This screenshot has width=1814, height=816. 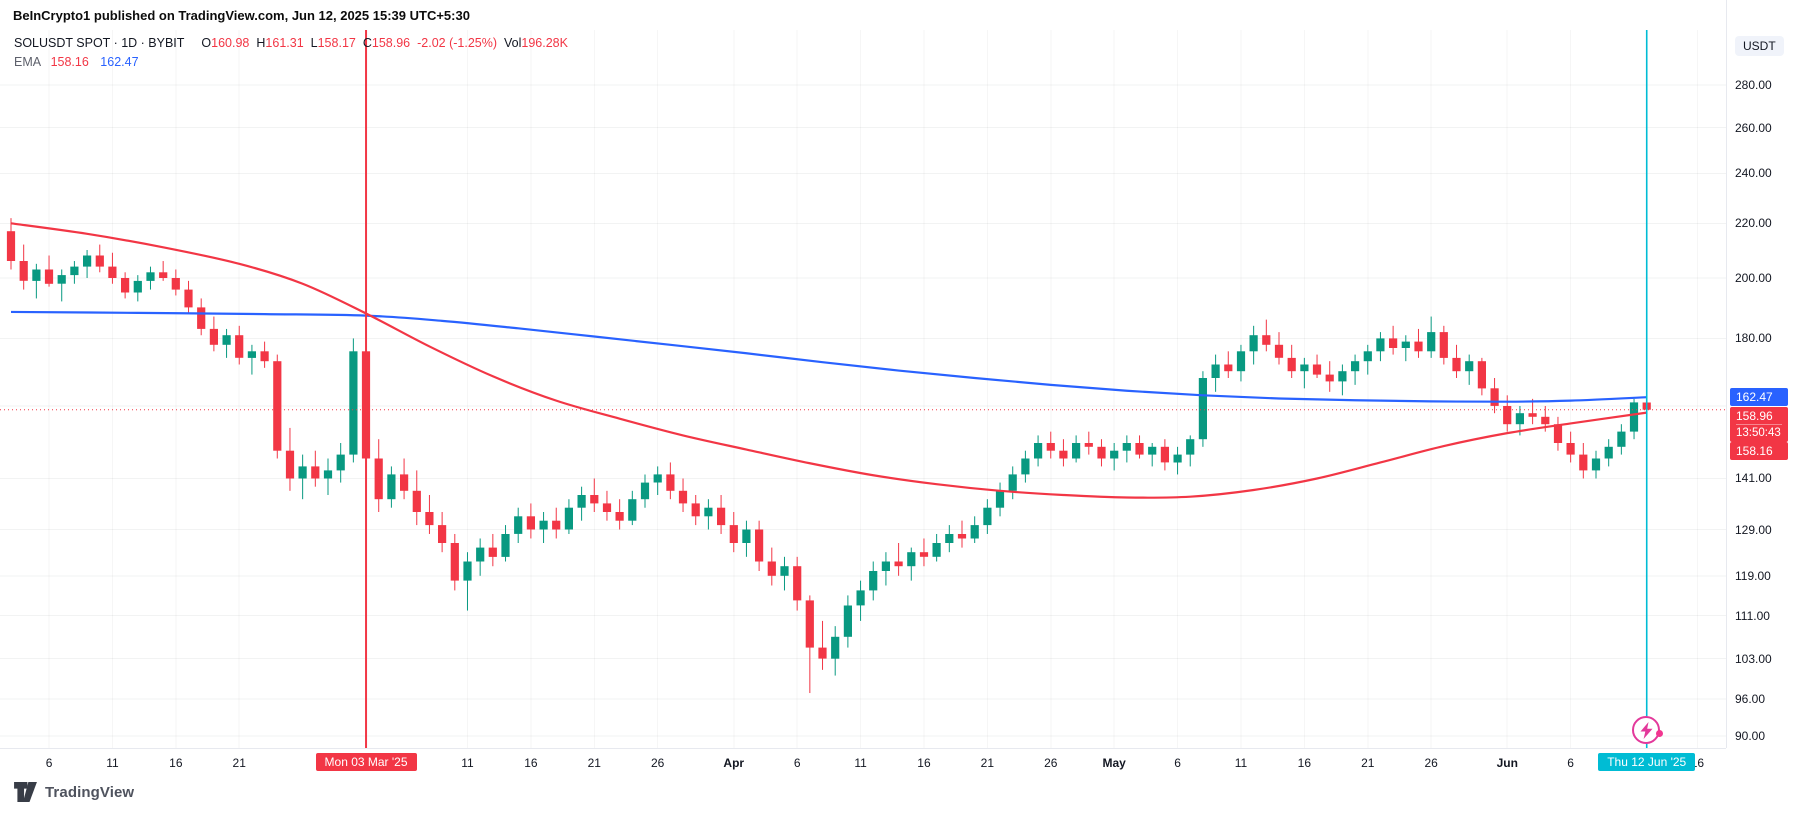 I want to click on lightning-bolt-icon, so click(x=1646, y=730).